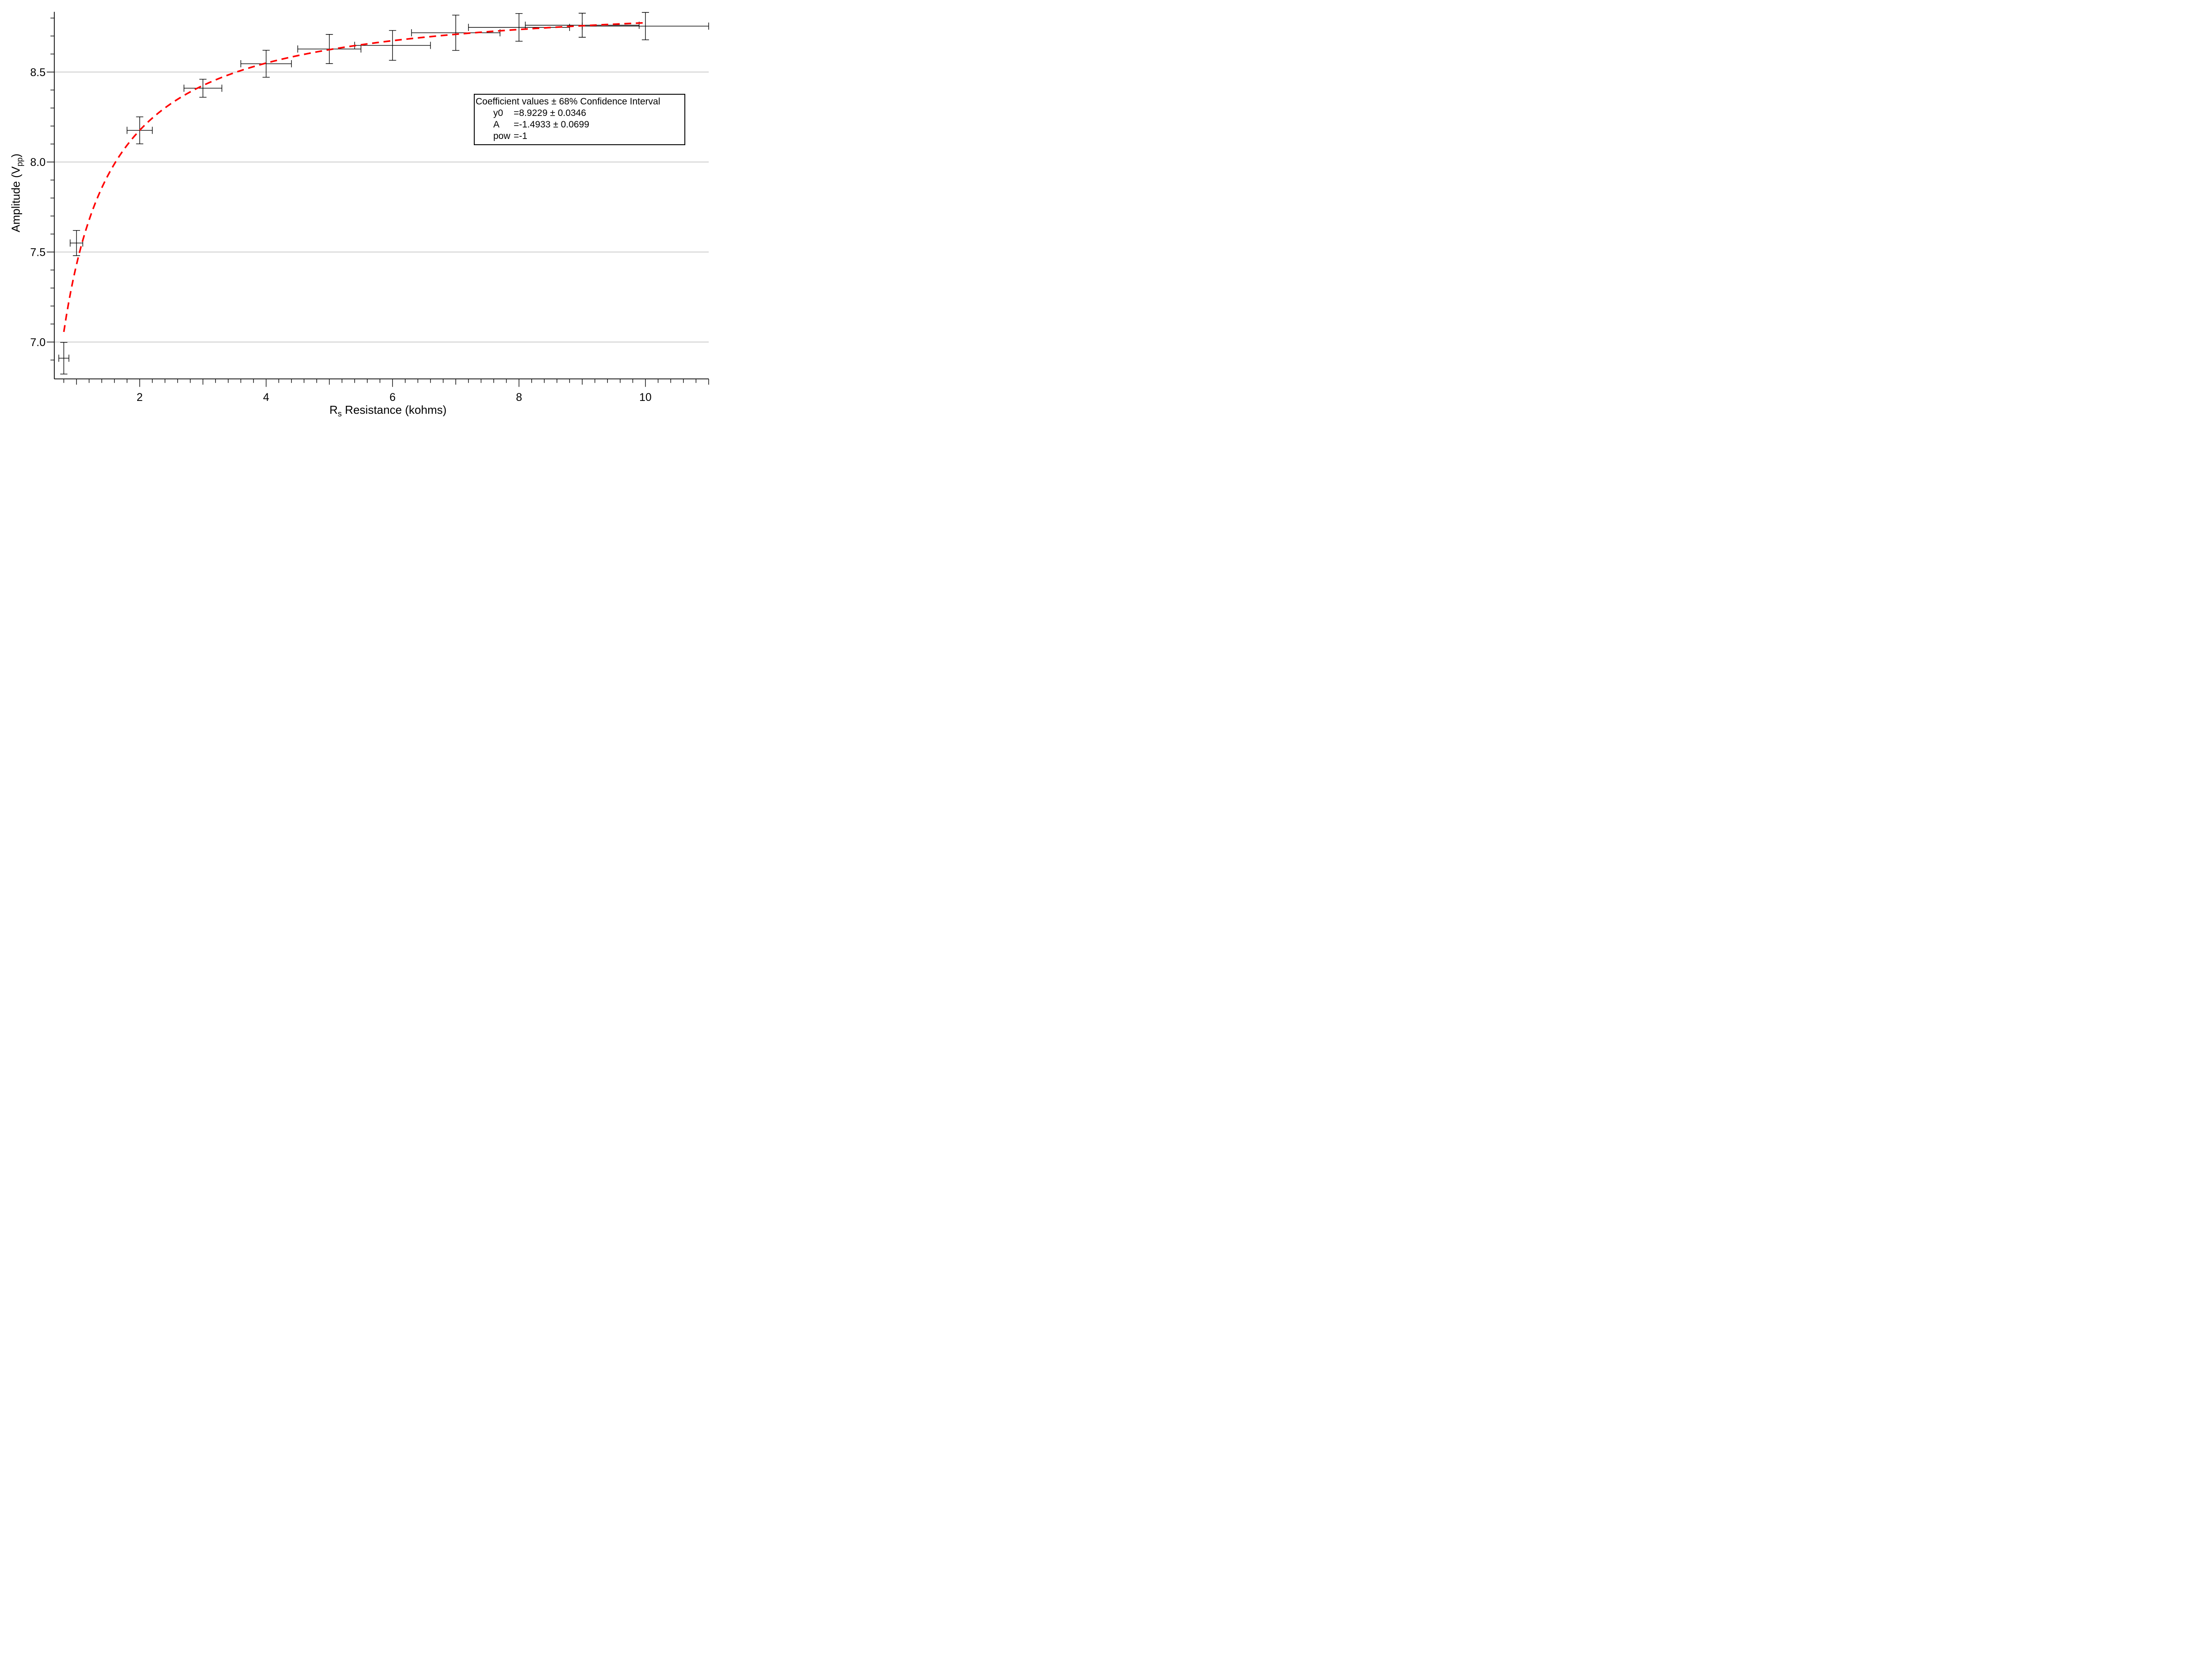  What do you see at coordinates (355, 177) in the screenshot?
I see `fit-curve` at bounding box center [355, 177].